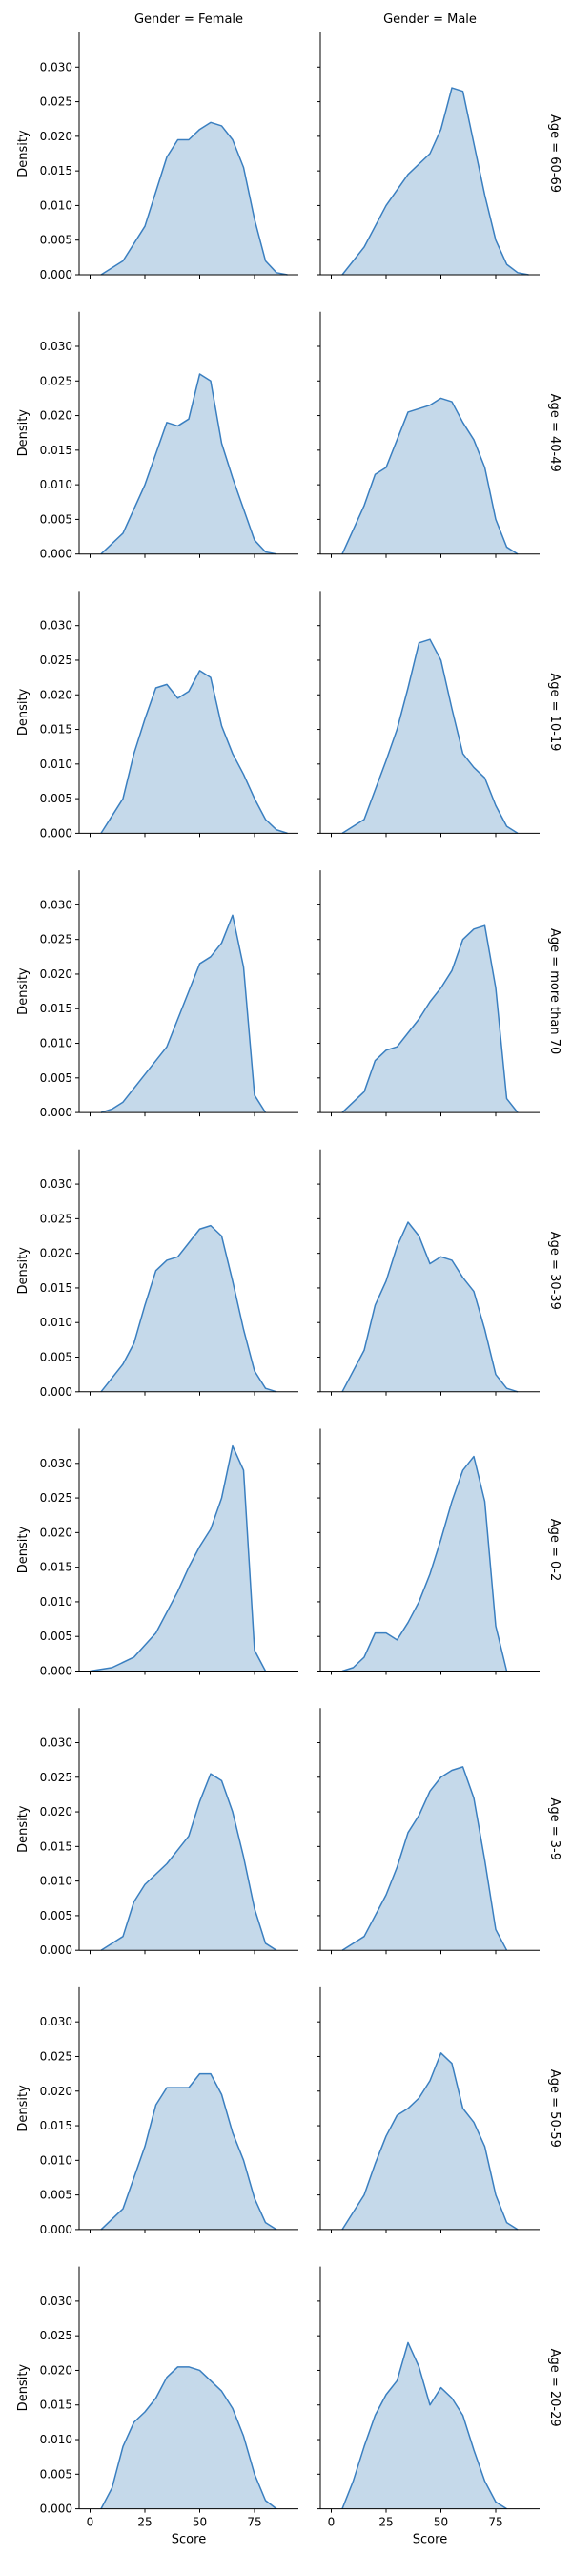 This screenshot has height=2576, width=572. Describe the element at coordinates (555, 1828) in the screenshot. I see `row-title-age-3-9: Age = 3-9` at that location.